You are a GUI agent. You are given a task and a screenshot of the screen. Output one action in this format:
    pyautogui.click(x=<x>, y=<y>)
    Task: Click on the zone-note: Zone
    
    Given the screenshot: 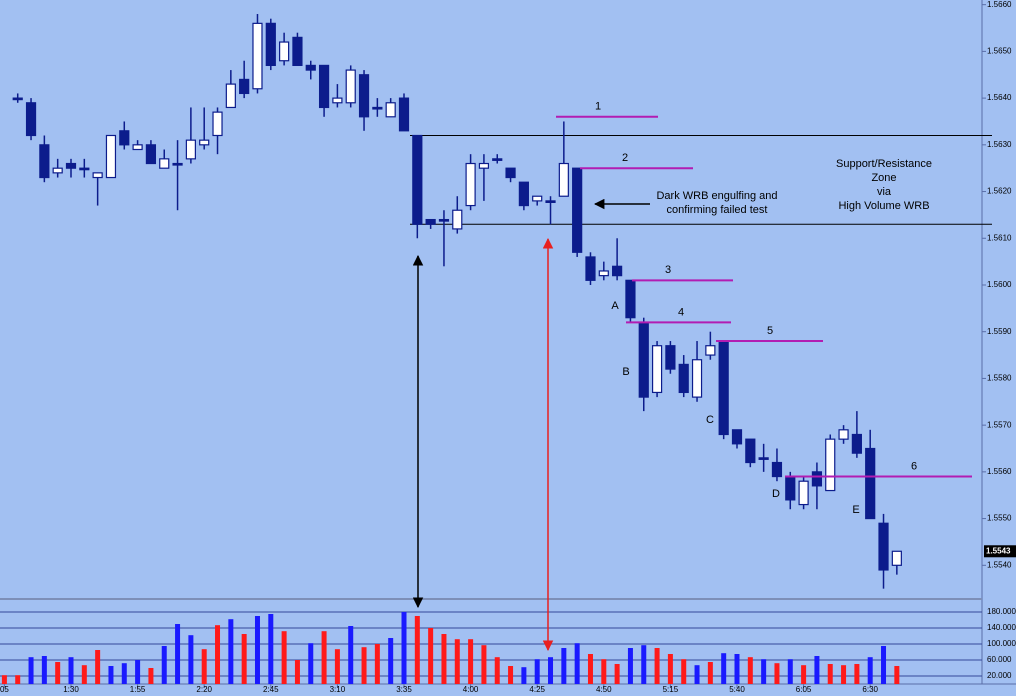 What is the action you would take?
    pyautogui.click(x=883, y=178)
    